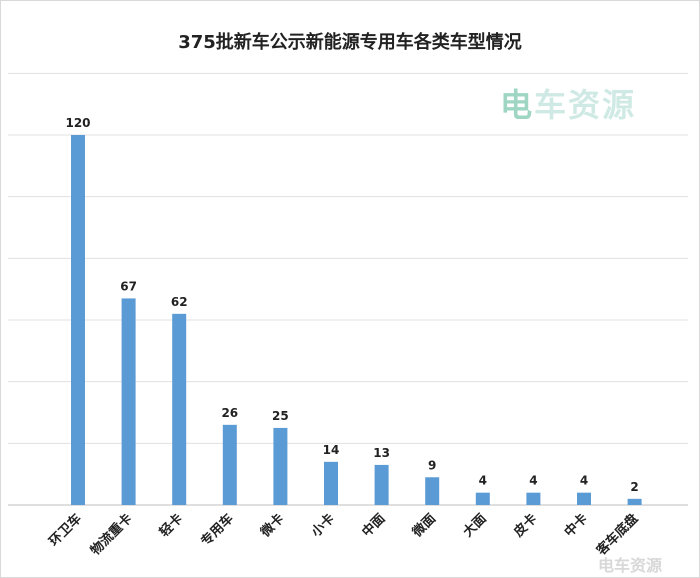 The image size is (700, 578). What do you see at coordinates (272, 526) in the screenshot?
I see `x-tick-label-4: 微卡` at bounding box center [272, 526].